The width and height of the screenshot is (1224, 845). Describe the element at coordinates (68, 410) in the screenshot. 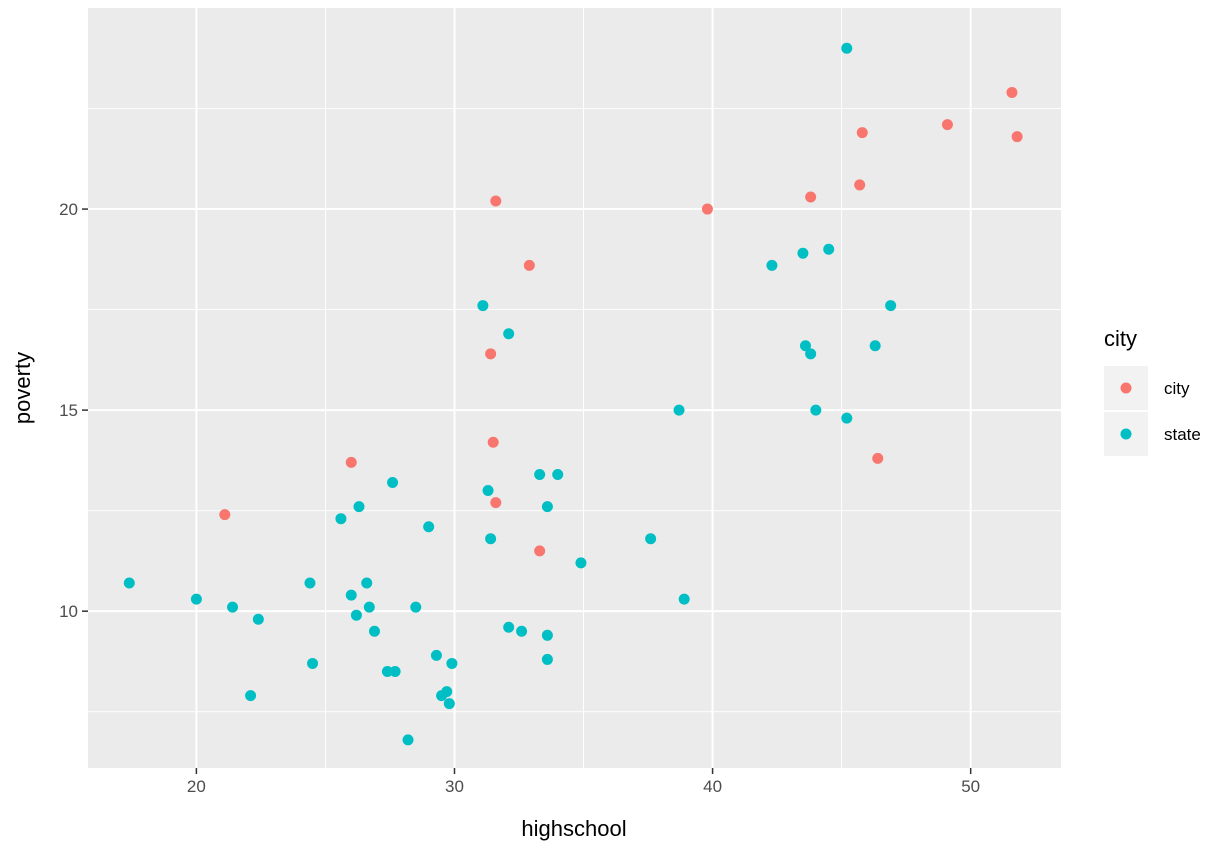

I see `y-tick-label: 15` at that location.